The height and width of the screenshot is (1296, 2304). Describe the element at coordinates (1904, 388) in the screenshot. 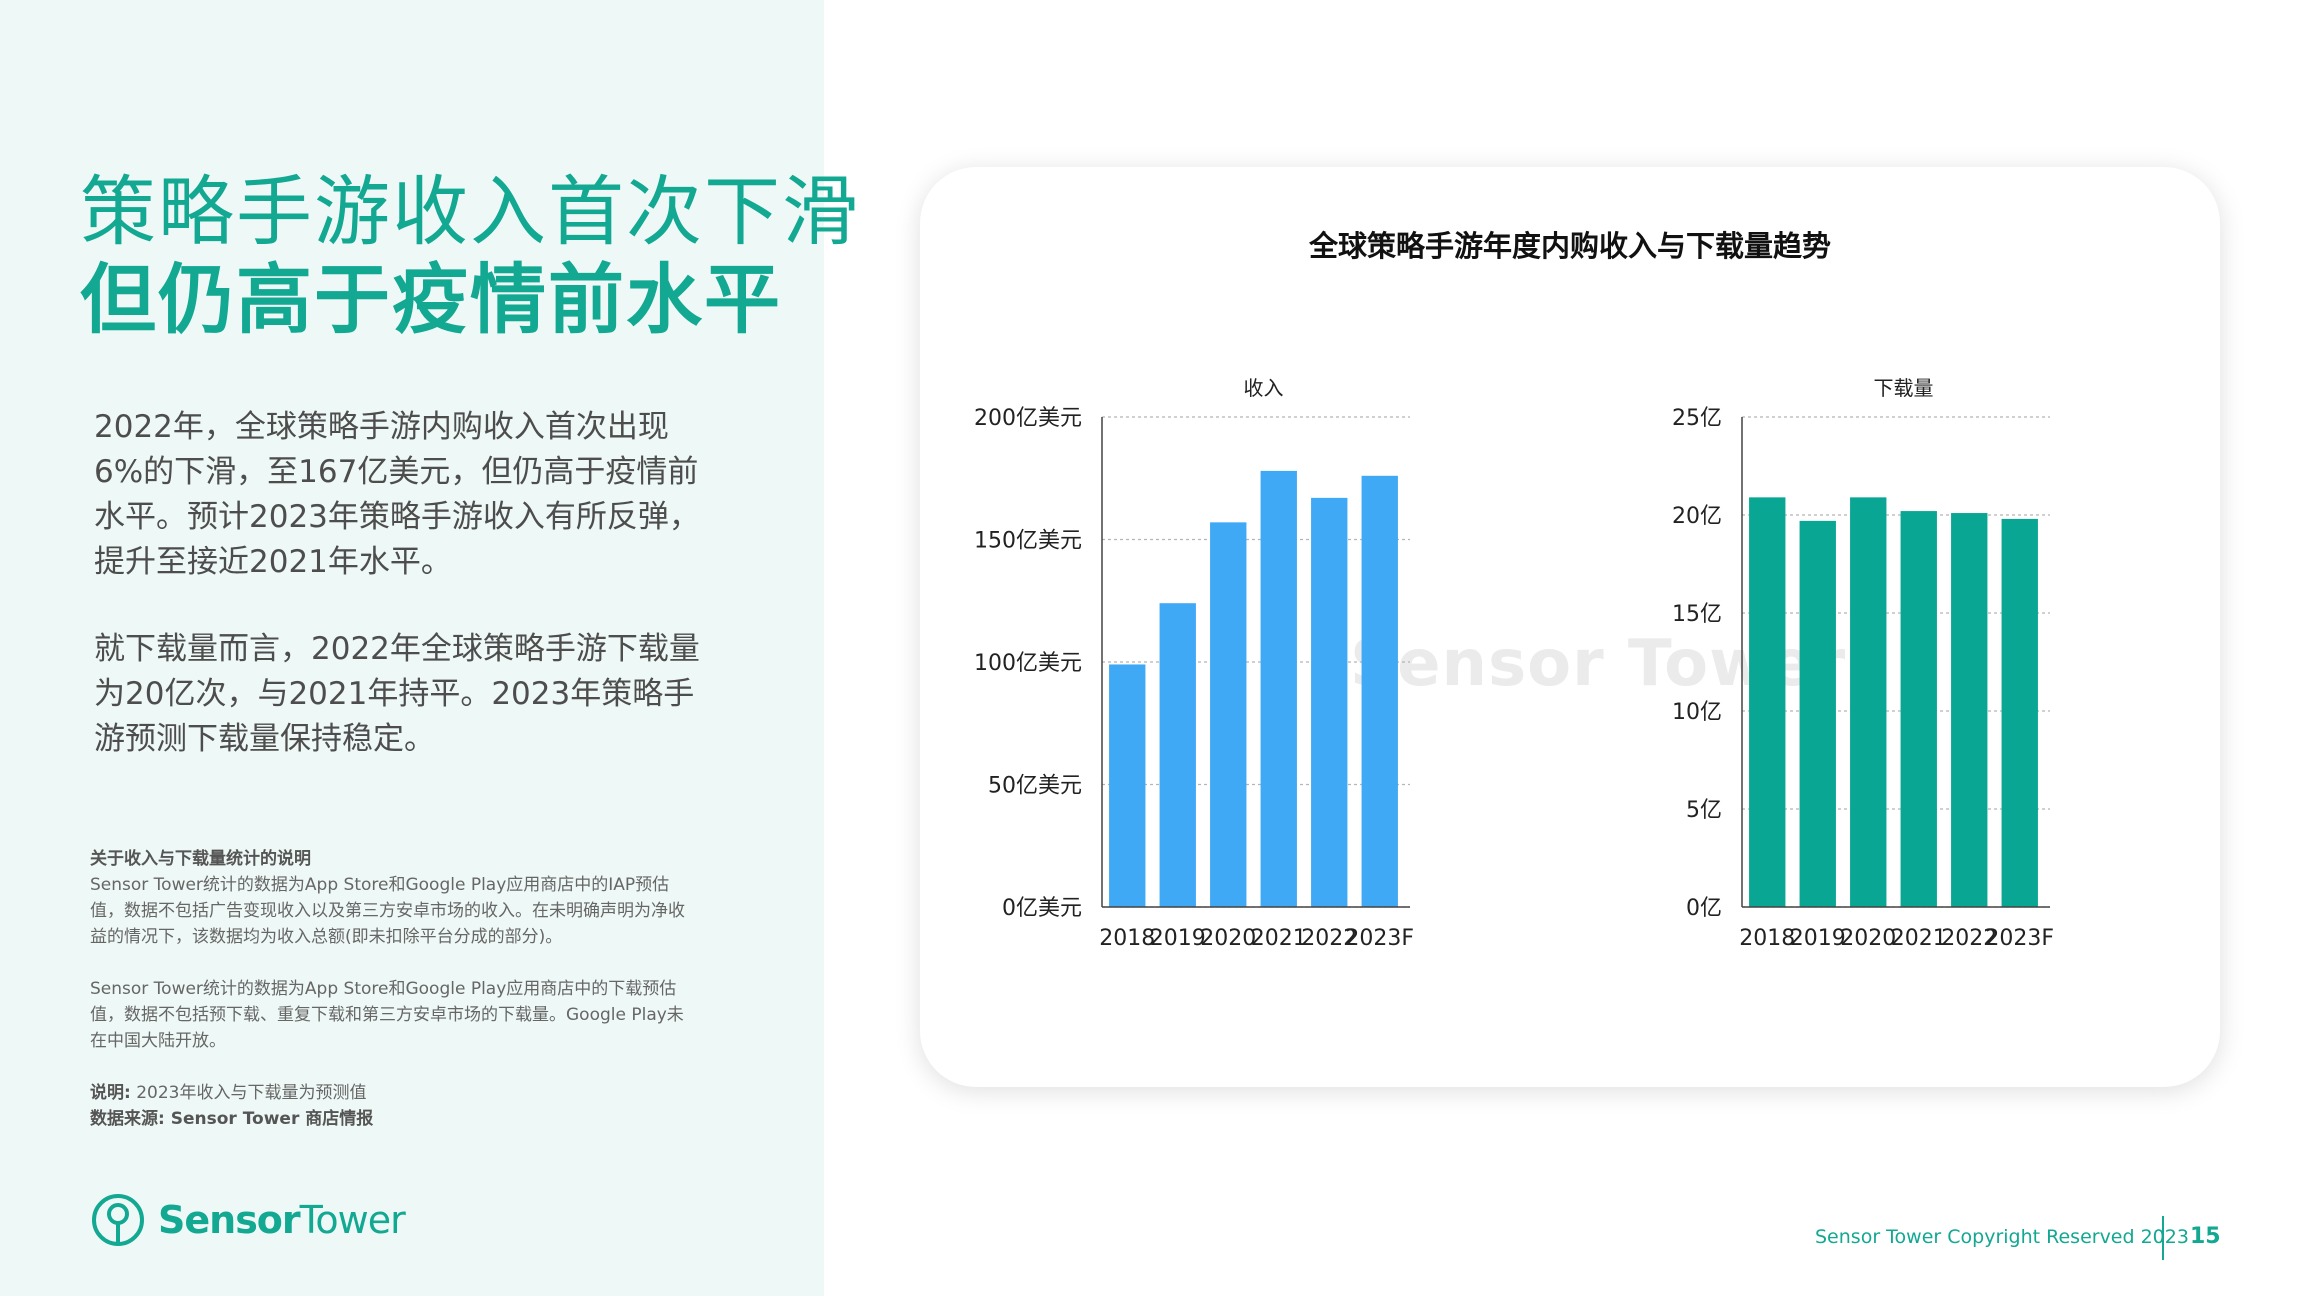

I see `downloads-subtitle: 下载量` at that location.